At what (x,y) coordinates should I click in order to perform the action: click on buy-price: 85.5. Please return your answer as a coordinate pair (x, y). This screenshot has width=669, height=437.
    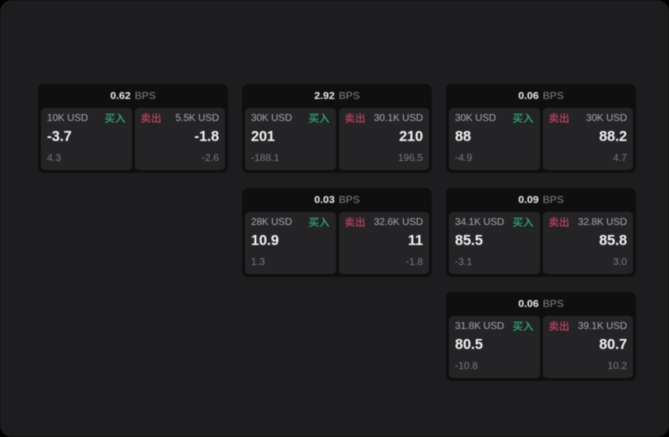
    Looking at the image, I should click on (469, 241).